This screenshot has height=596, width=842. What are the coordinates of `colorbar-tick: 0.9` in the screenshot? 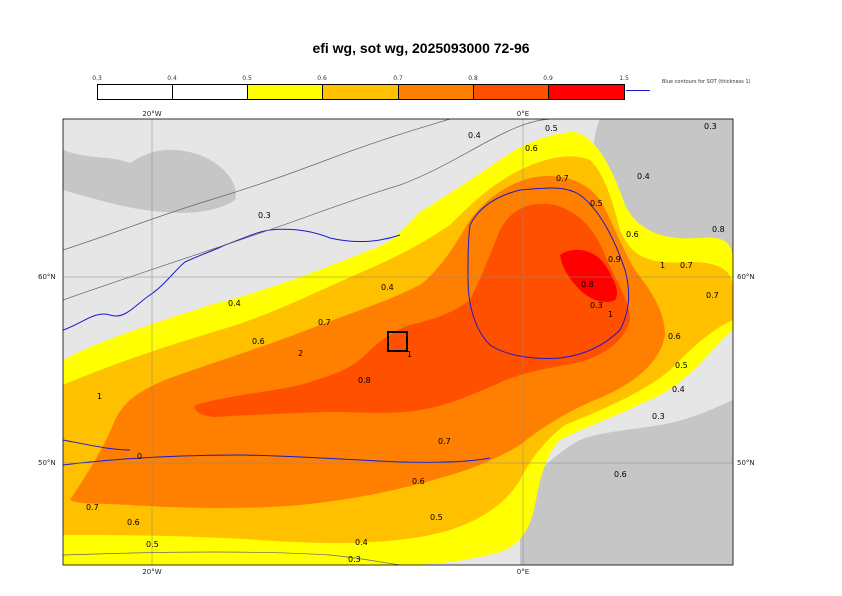 It's located at (548, 78).